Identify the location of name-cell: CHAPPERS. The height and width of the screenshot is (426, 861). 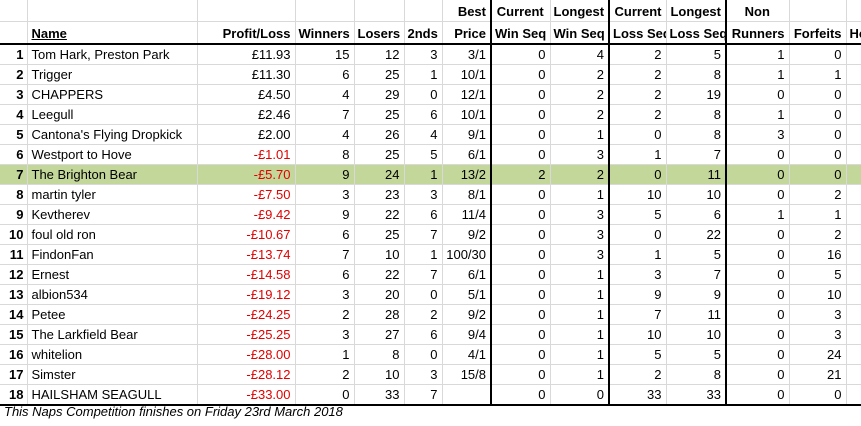
(112, 94).